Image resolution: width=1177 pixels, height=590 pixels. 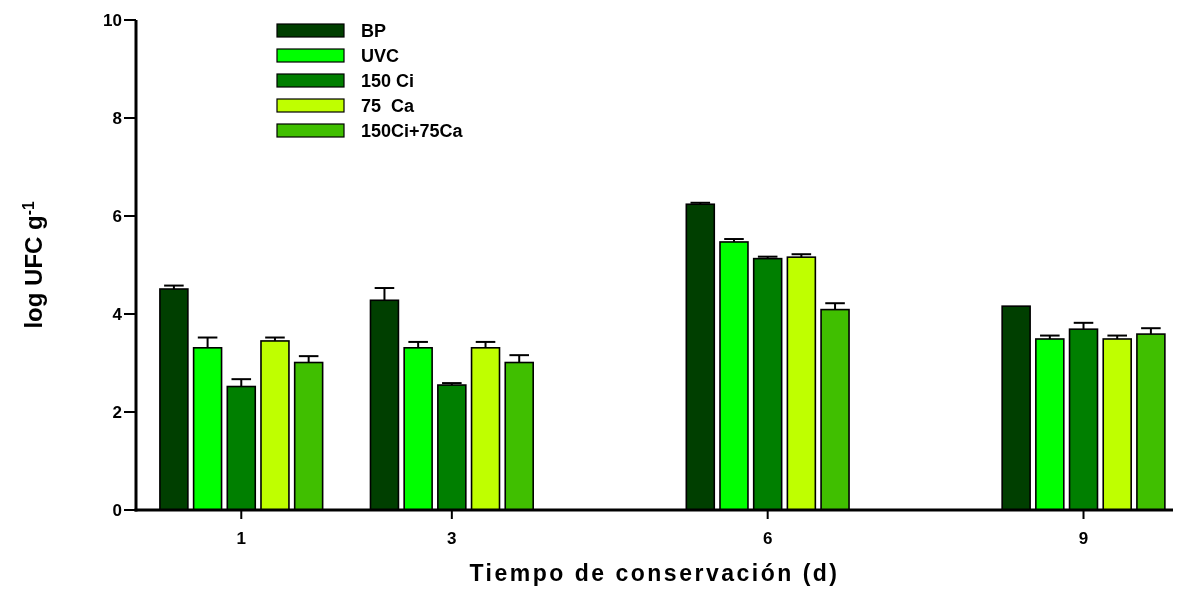 I want to click on x-axis-title: Tiempo de conservación (d), so click(x=654, y=573).